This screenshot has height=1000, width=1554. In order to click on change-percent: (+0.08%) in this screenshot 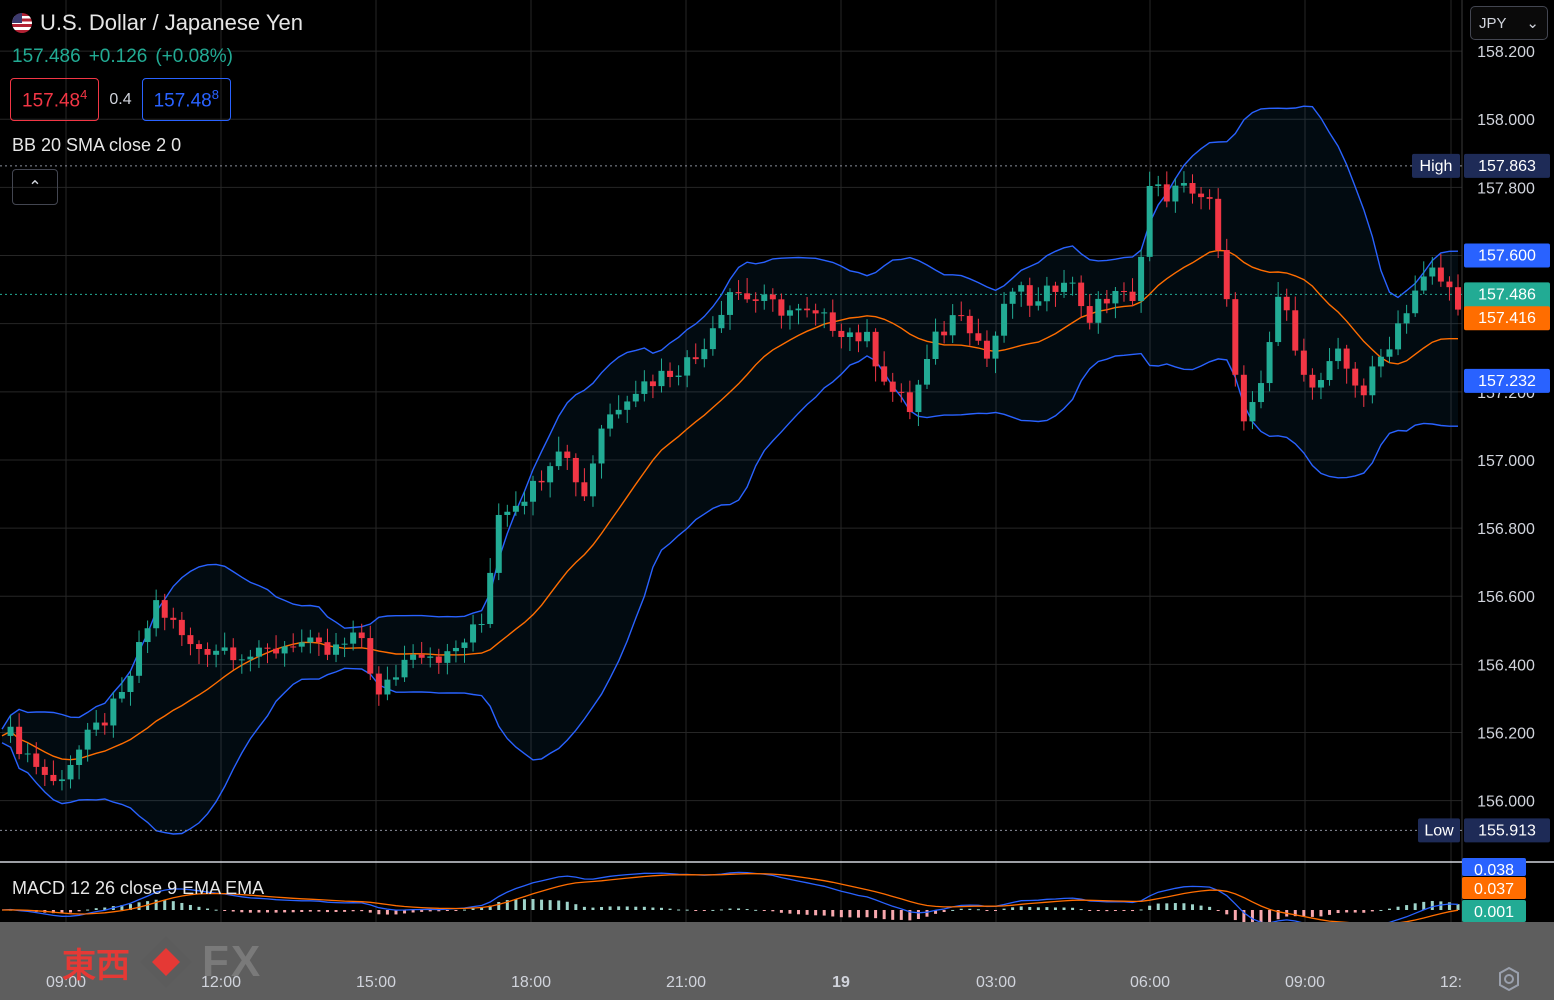, I will do `click(194, 56)`.